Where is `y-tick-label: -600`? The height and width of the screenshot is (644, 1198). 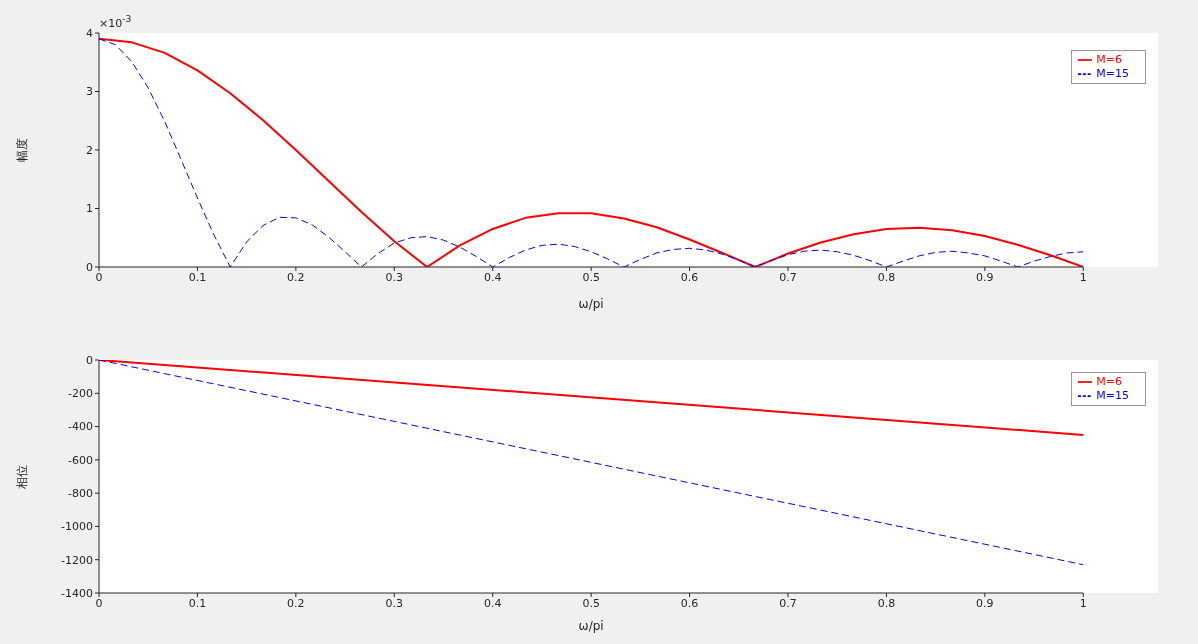 y-tick-label: -600 is located at coordinates (80, 460).